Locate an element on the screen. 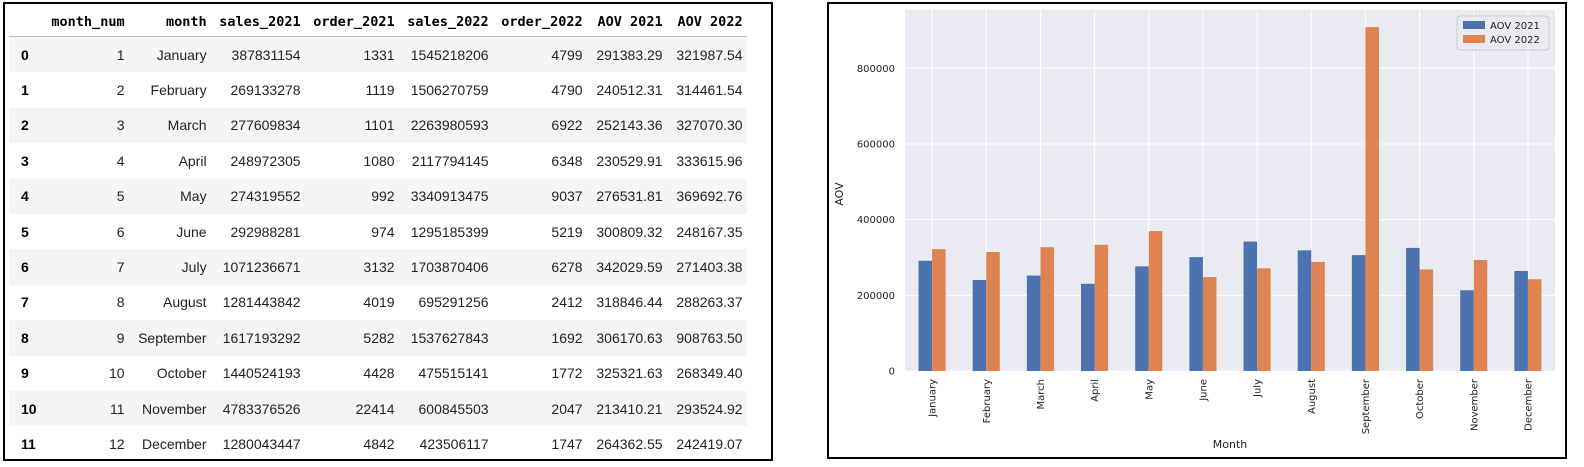 The height and width of the screenshot is (467, 1584). legend-swatch-aov-2022 is located at coordinates (1474, 39).